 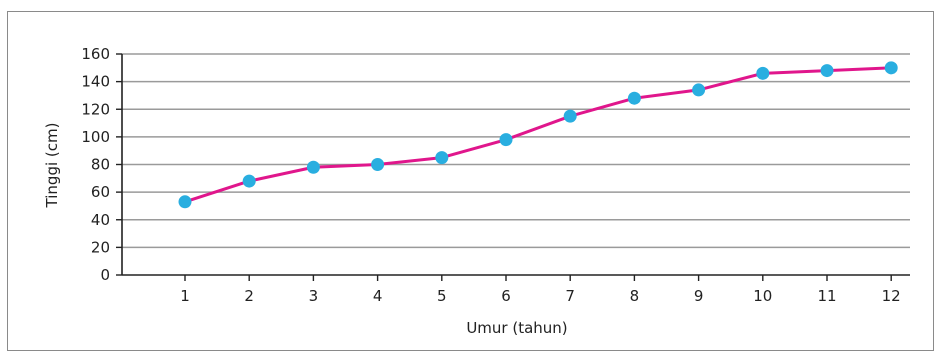 What do you see at coordinates (570, 296) in the screenshot?
I see `x-tick-label: 7` at bounding box center [570, 296].